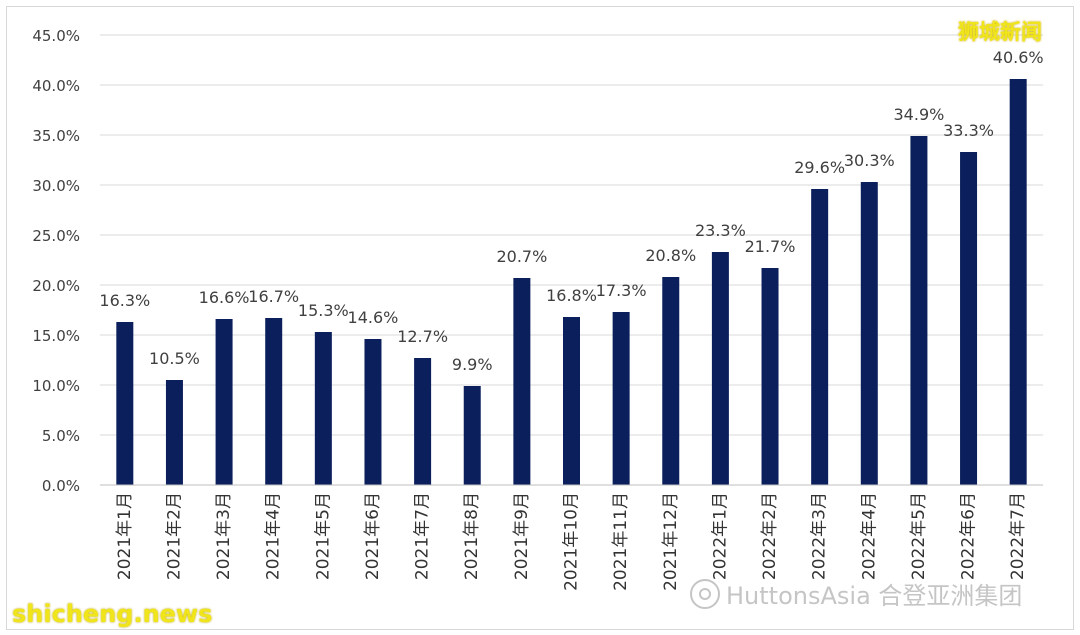 Image resolution: width=1080 pixels, height=635 pixels. What do you see at coordinates (869, 536) in the screenshot?
I see `x-tick-label: 2022年4月` at bounding box center [869, 536].